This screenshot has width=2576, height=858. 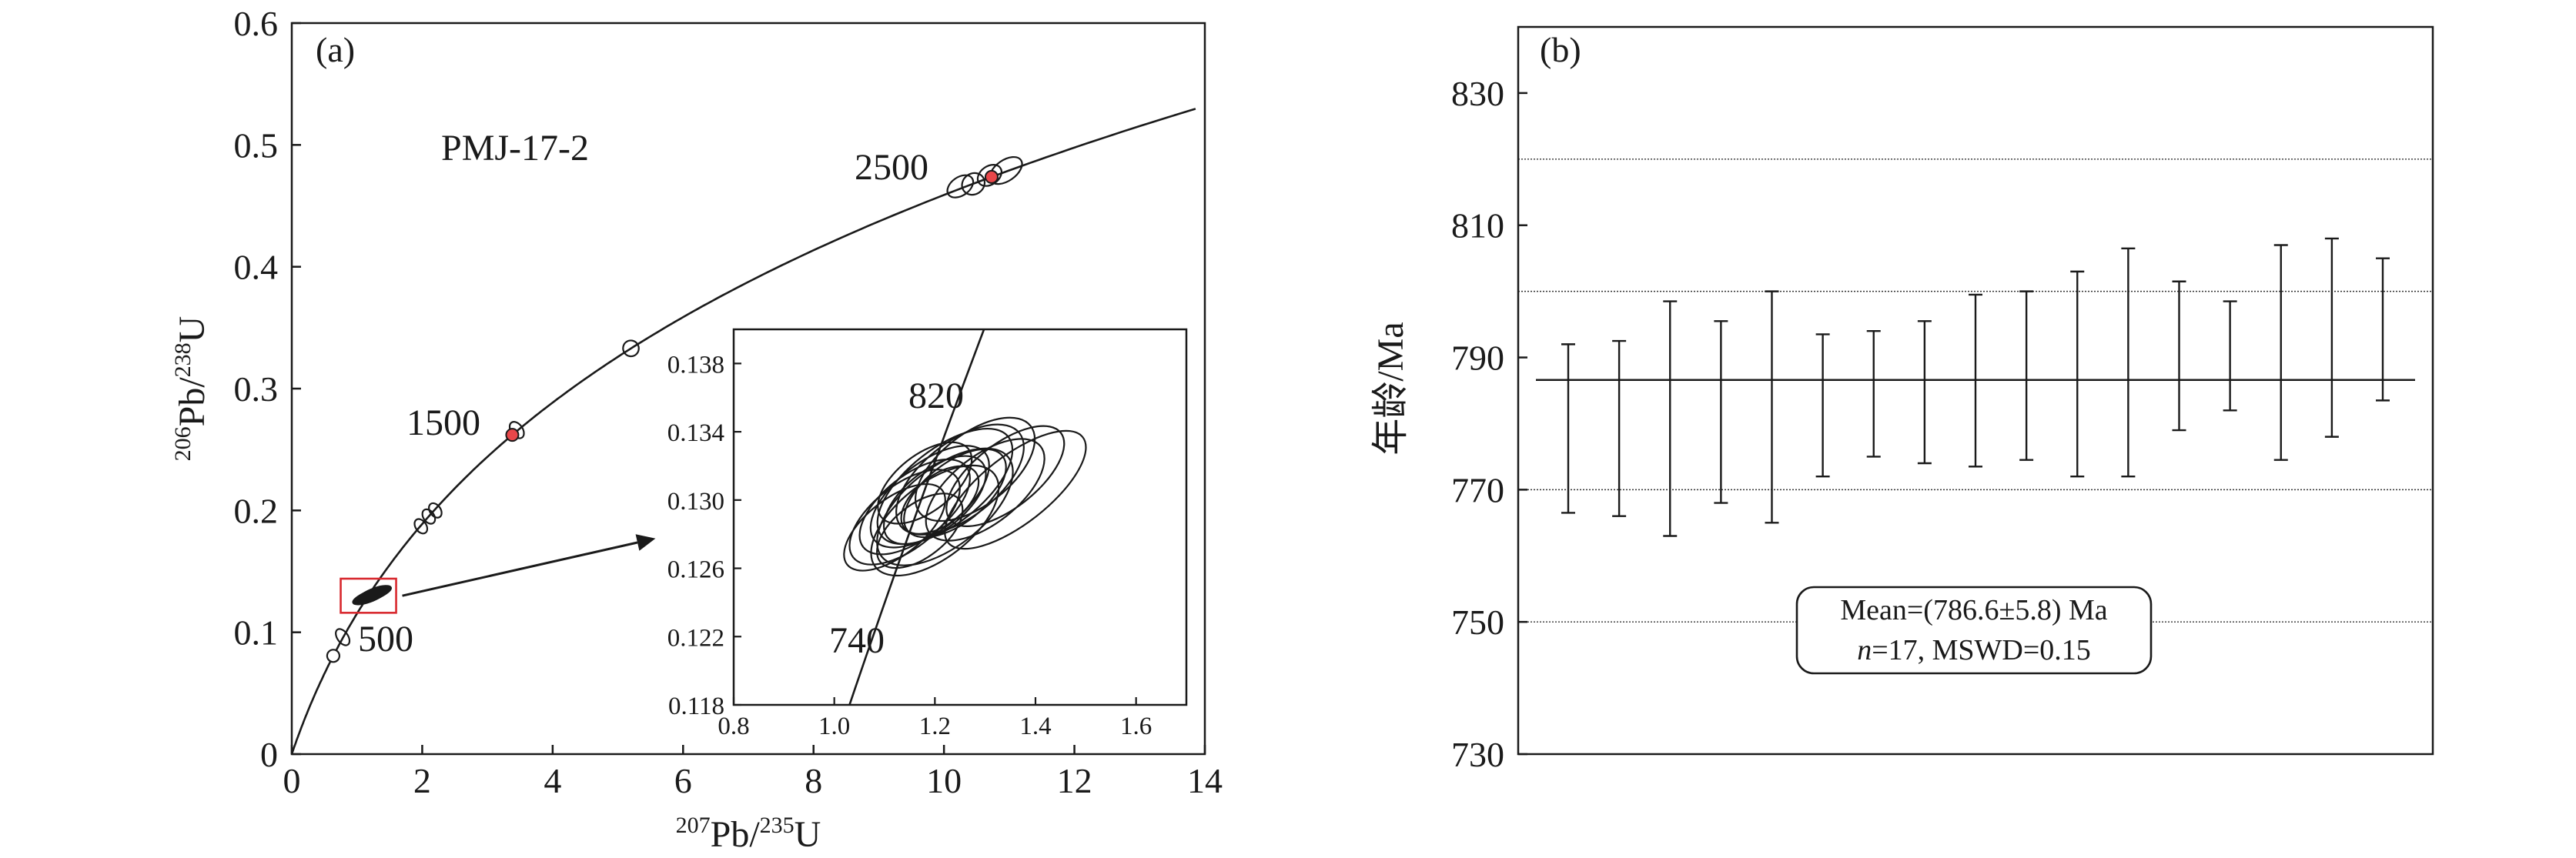 I want to click on y-tick-label: 0.4, so click(x=256, y=267).